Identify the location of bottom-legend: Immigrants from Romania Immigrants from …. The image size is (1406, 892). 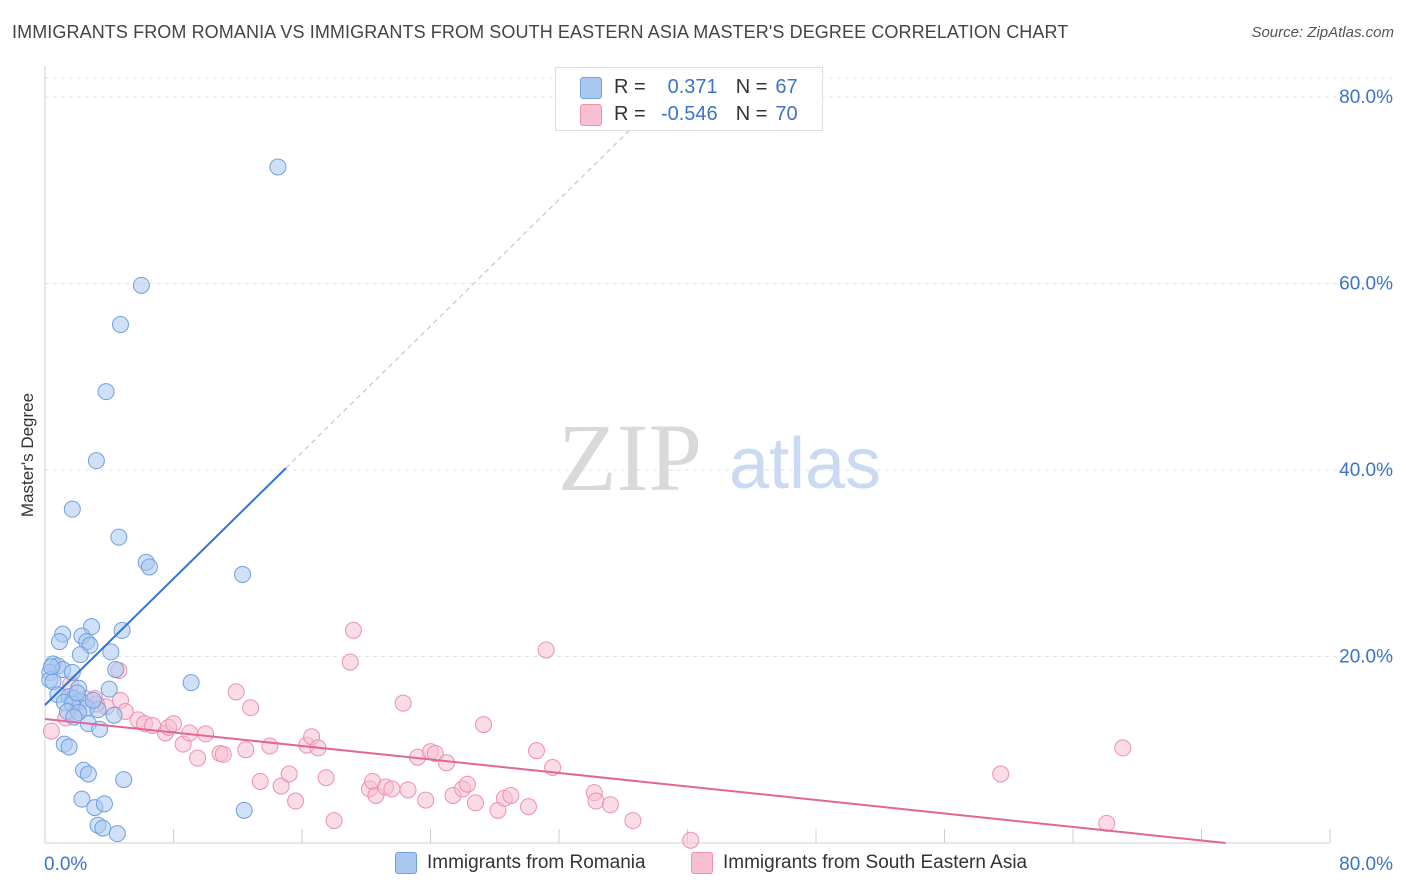
(703, 865).